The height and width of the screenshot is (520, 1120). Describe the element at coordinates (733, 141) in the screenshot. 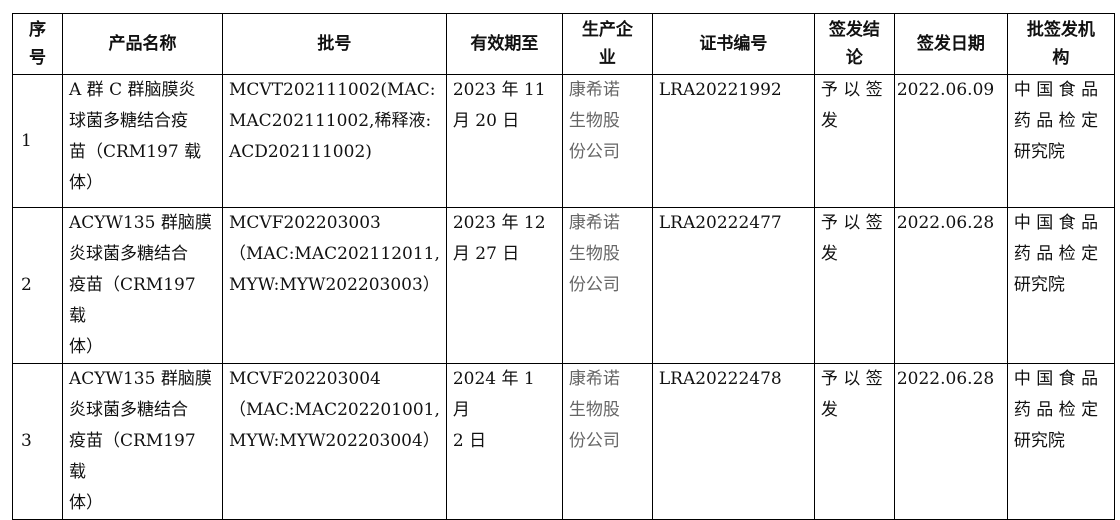

I see `cell-cert: LRA20221992` at that location.